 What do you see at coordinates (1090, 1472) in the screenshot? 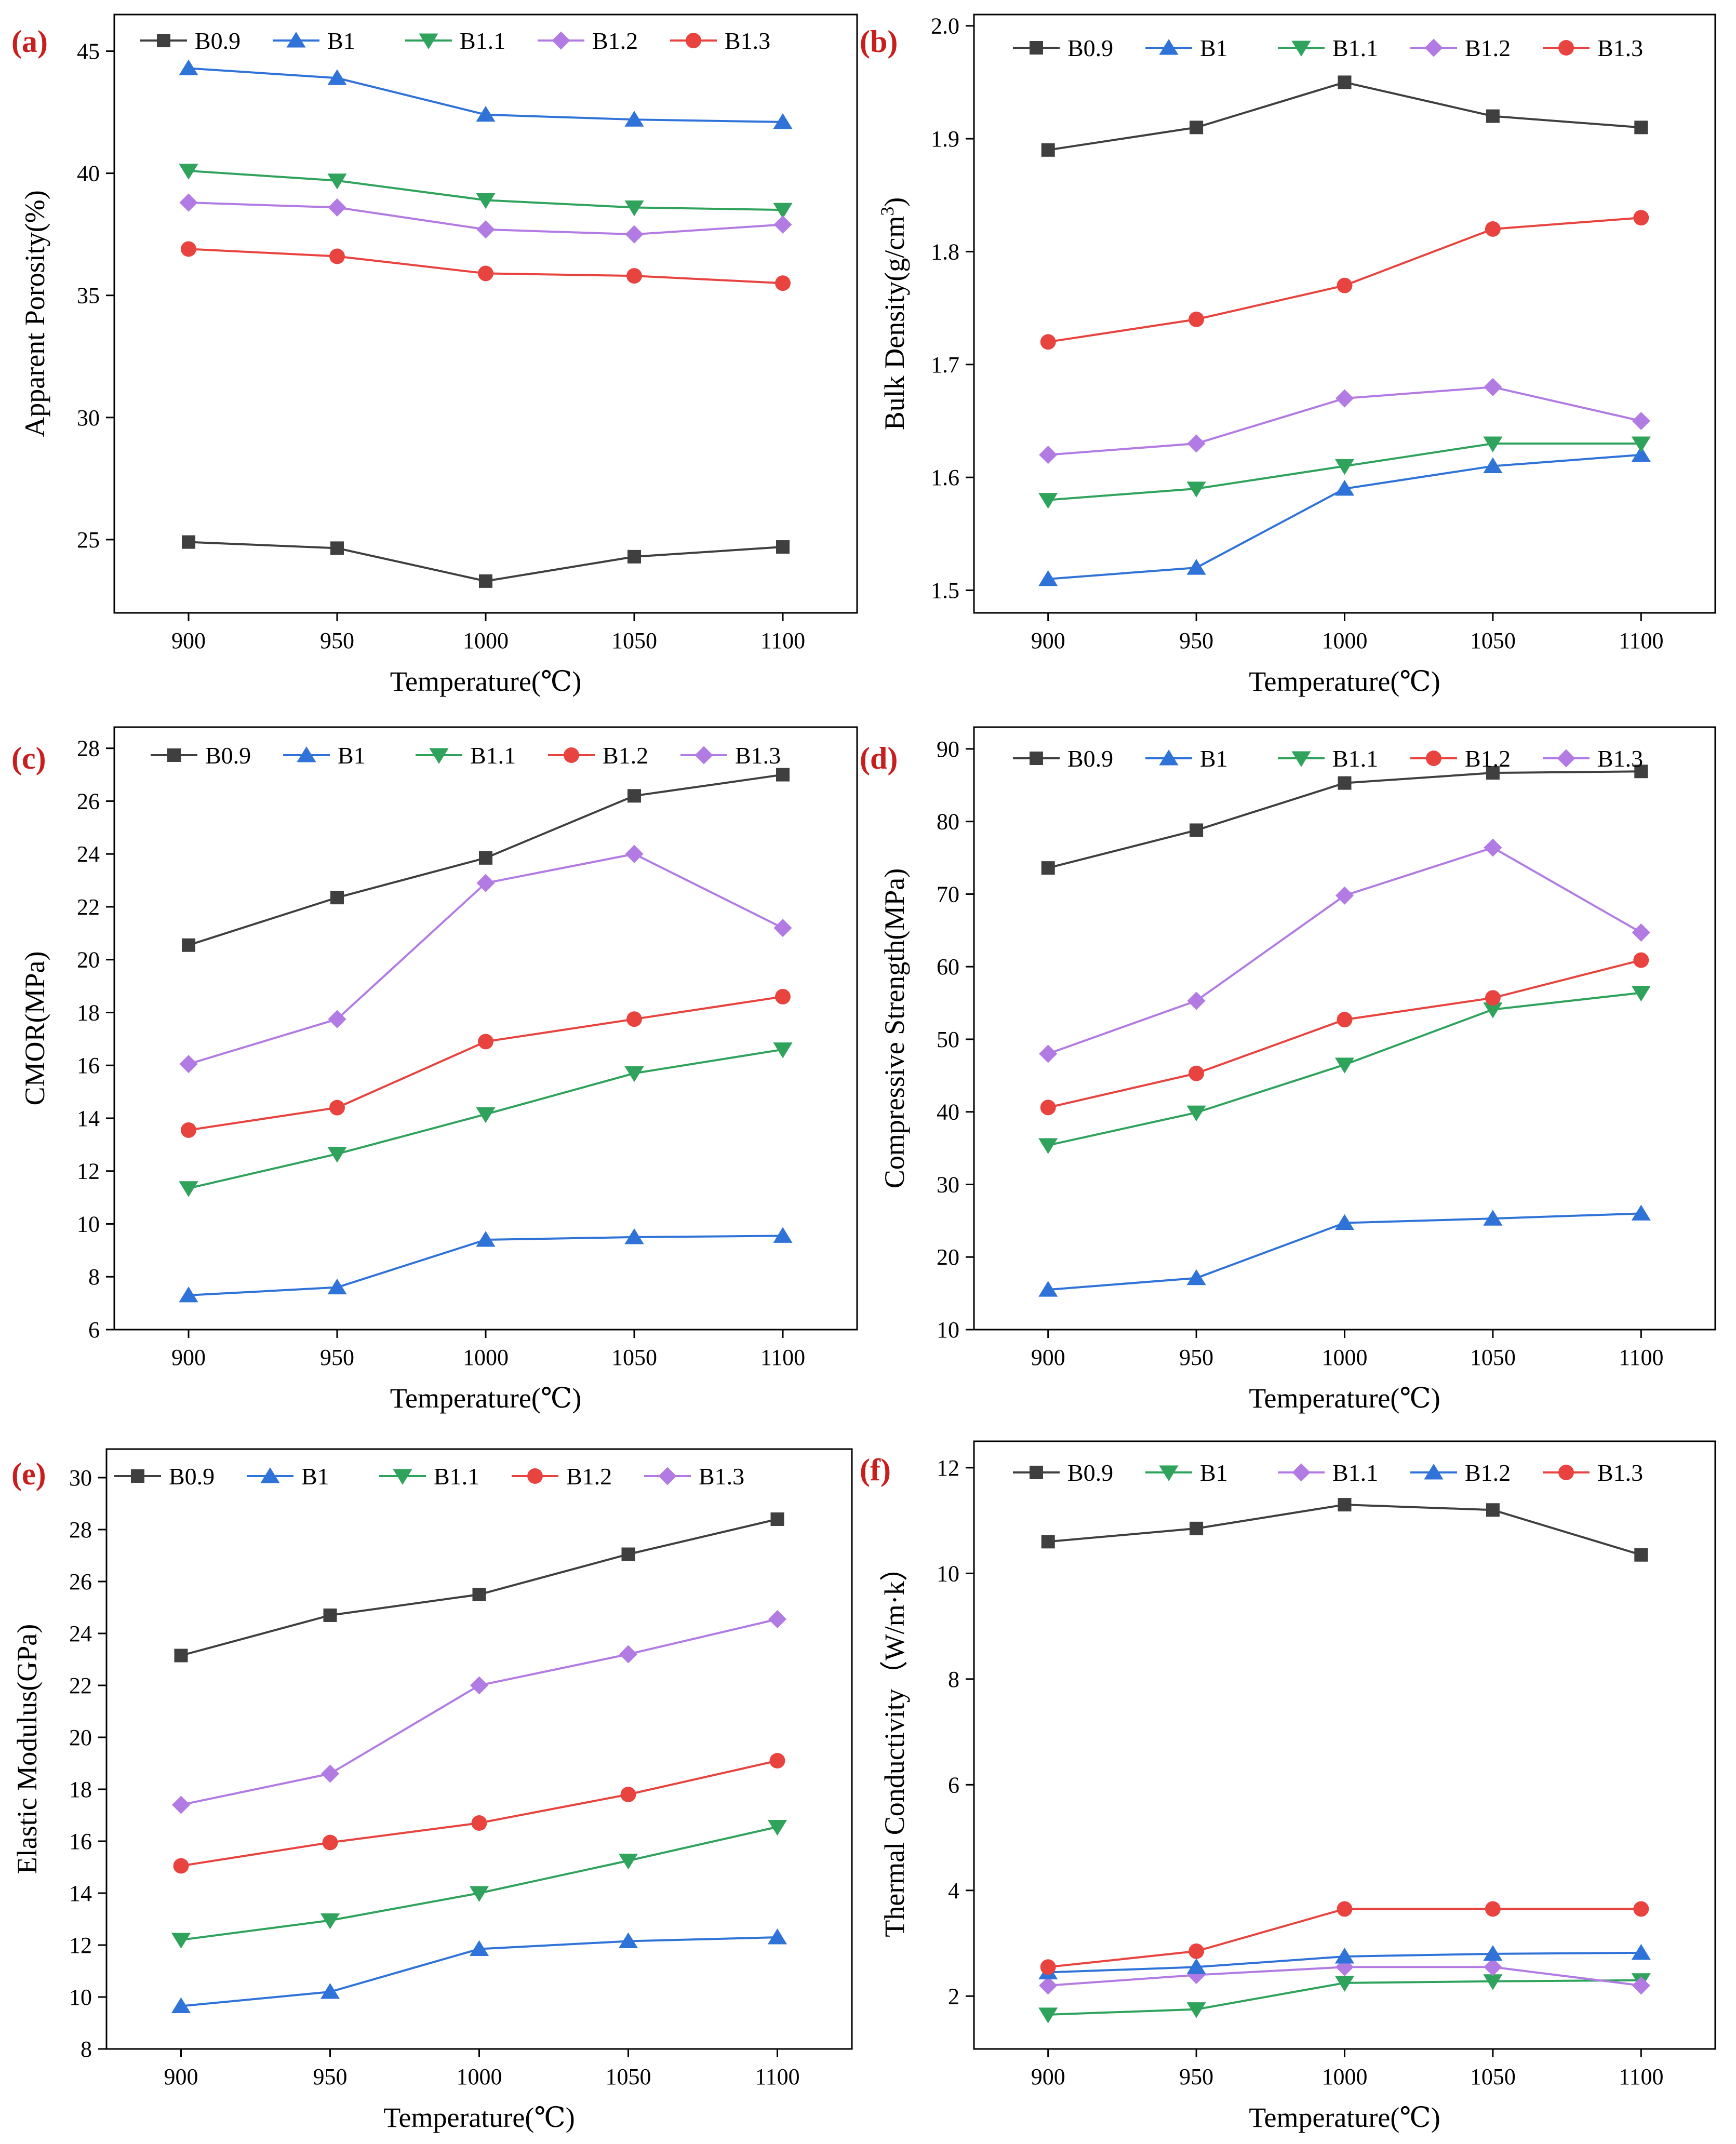
I see `legend-label: B0.9` at bounding box center [1090, 1472].